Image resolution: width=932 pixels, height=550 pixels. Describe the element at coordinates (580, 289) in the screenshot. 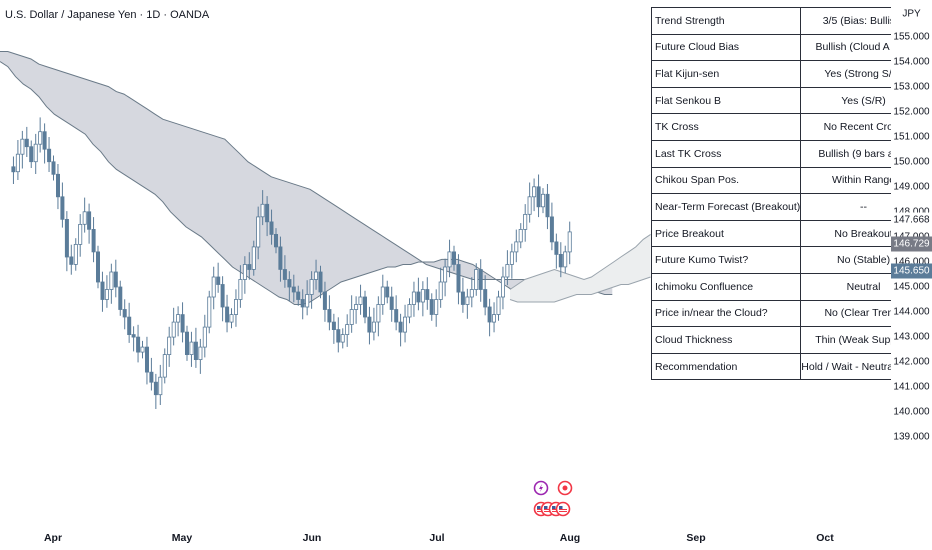

I see `future-span-b-line` at that location.